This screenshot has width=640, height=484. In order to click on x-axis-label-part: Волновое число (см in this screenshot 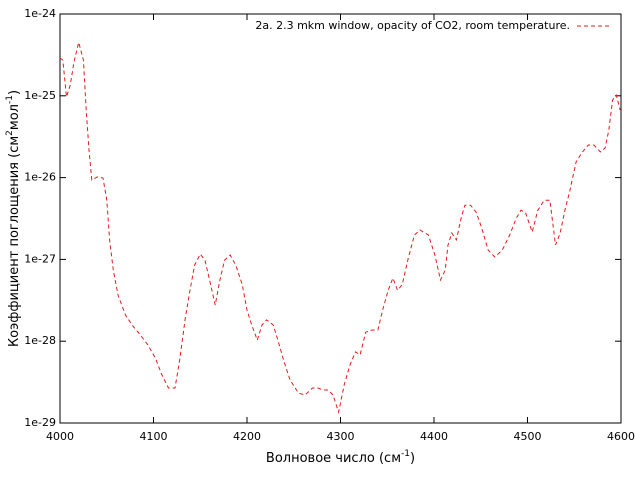, I will do `click(333, 458)`.